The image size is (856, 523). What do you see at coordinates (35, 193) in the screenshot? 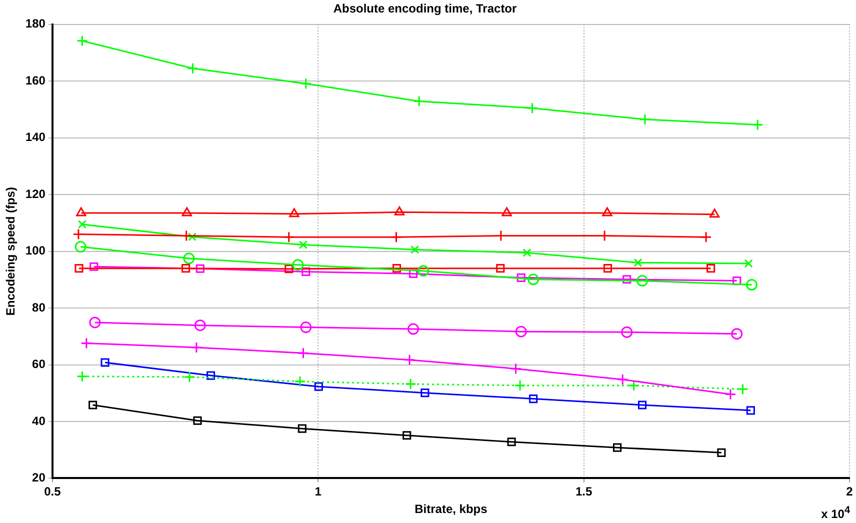
I see `y-tick-label: 120` at bounding box center [35, 193].